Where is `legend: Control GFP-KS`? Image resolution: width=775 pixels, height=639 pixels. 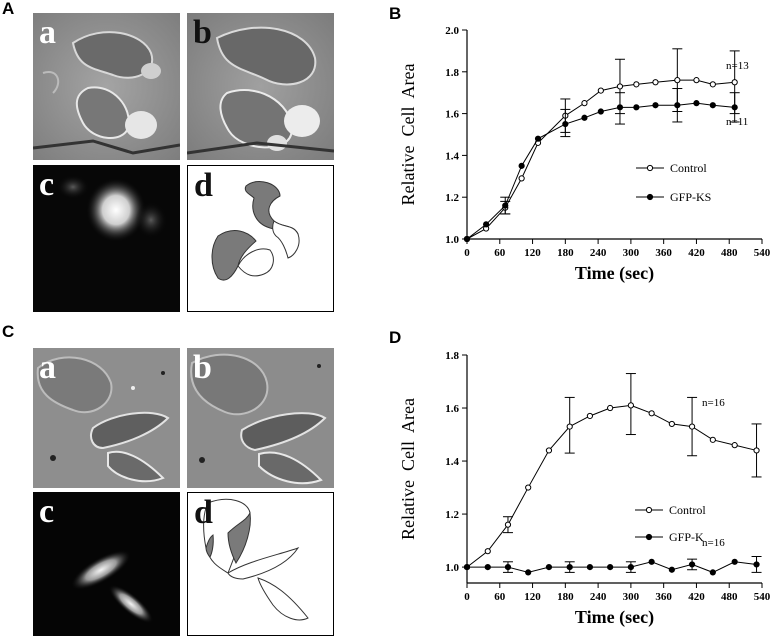 legend: Control GFP-KS is located at coordinates (673, 182).